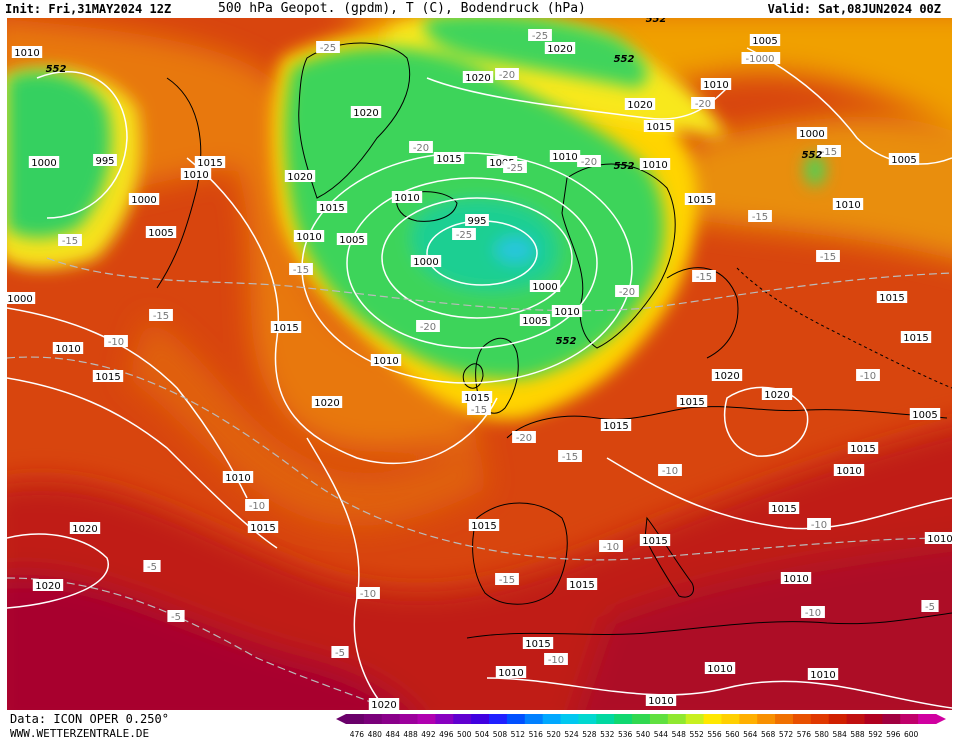 This screenshot has width=959, height=741. What do you see at coordinates (307, 422) in the screenshot?
I see `field-orange-band` at bounding box center [307, 422].